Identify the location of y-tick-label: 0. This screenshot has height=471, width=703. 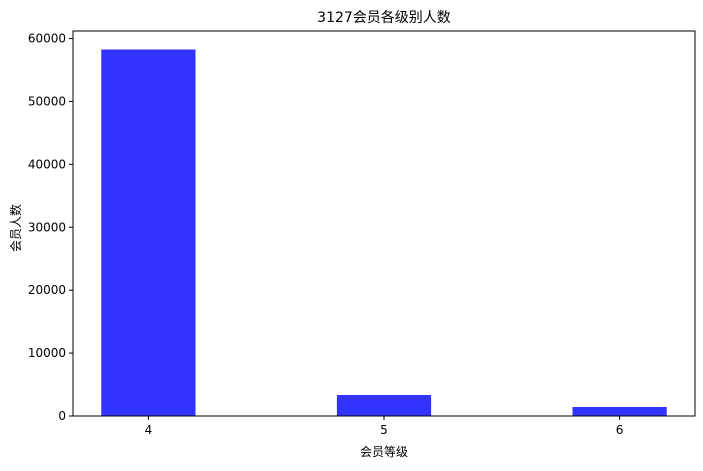
(62, 416).